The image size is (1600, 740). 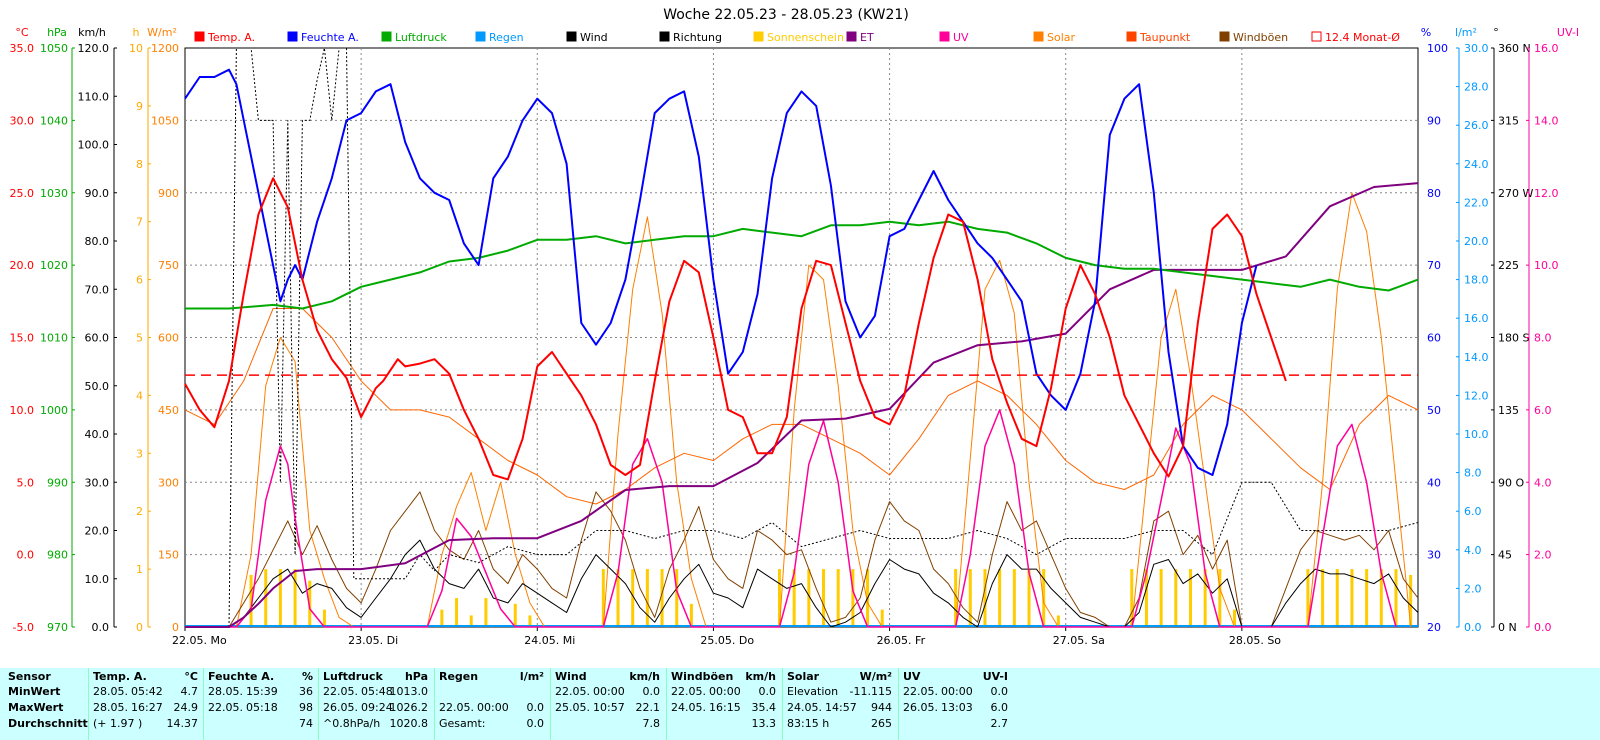 What do you see at coordinates (1515, 193) in the screenshot?
I see `axis-tick-label-direction: 270 W` at bounding box center [1515, 193].